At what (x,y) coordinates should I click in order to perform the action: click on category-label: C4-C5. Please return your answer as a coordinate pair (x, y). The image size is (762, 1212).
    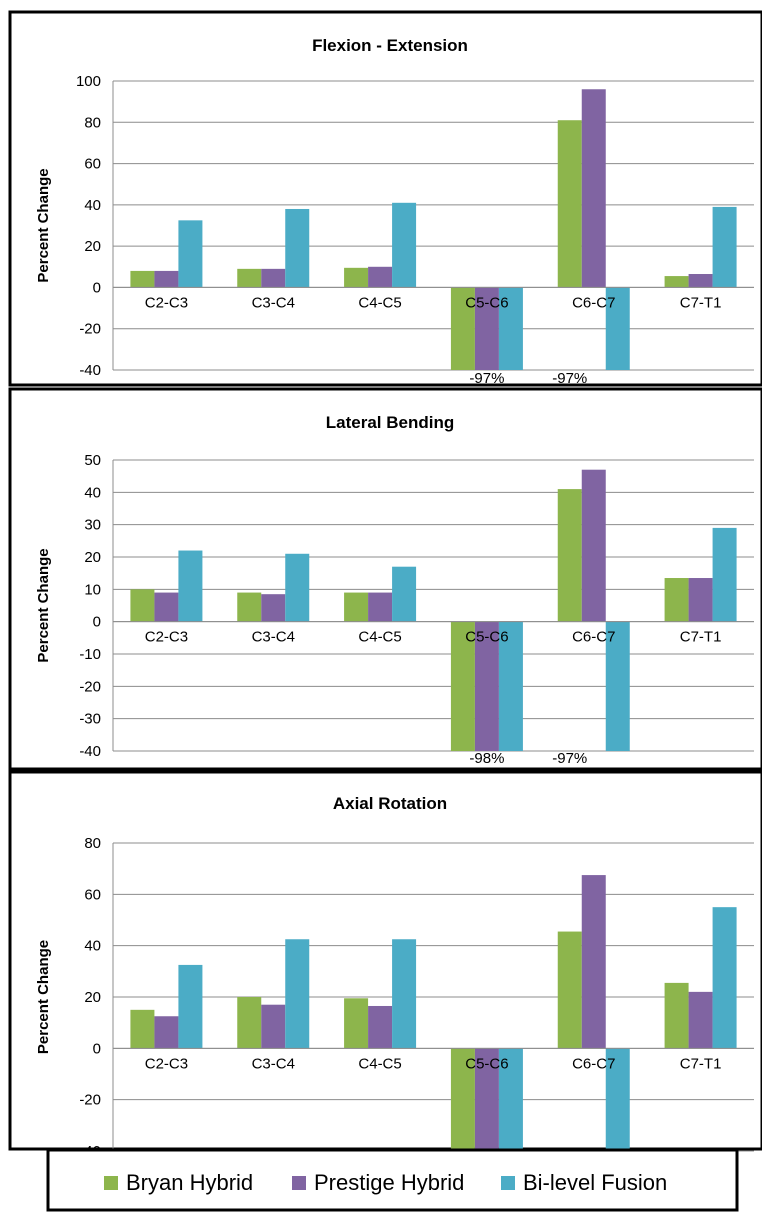
    Looking at the image, I should click on (379, 637).